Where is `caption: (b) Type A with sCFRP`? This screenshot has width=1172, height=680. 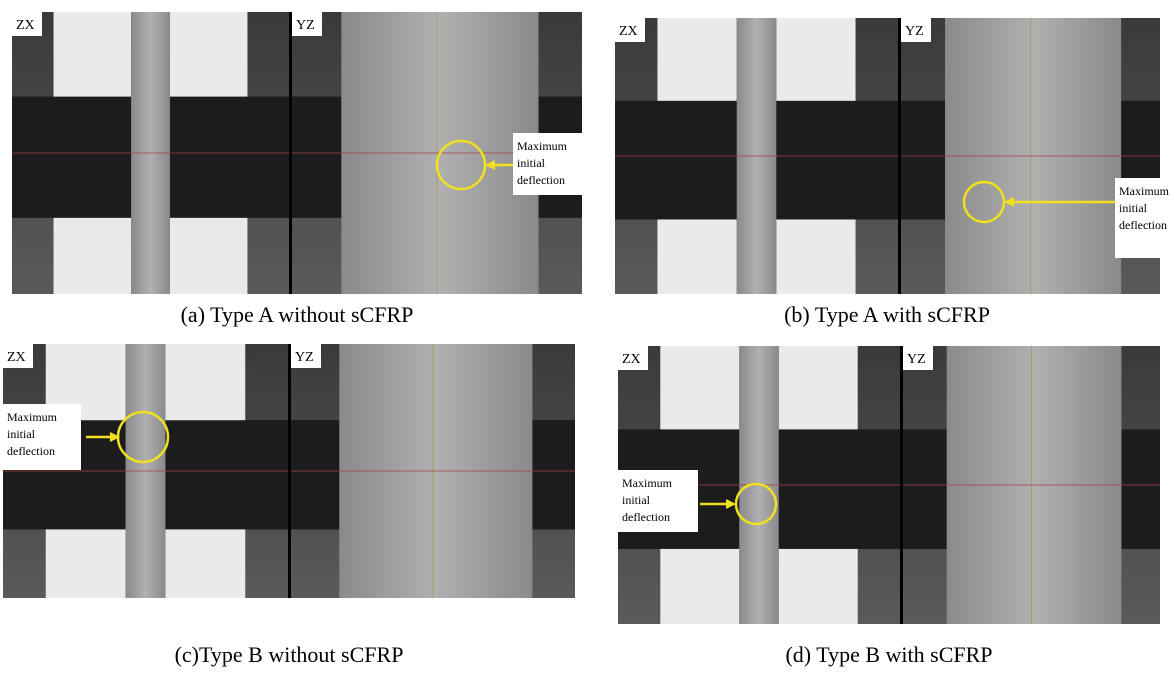
caption: (b) Type A with sCFRP is located at coordinates (887, 314).